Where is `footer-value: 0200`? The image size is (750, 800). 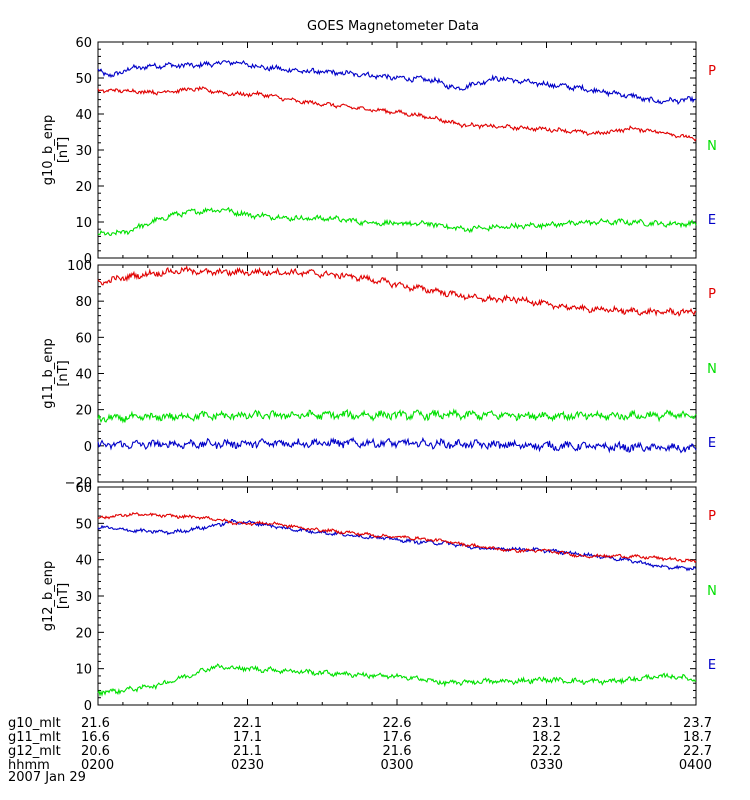 footer-value: 0200 is located at coordinates (97, 765).